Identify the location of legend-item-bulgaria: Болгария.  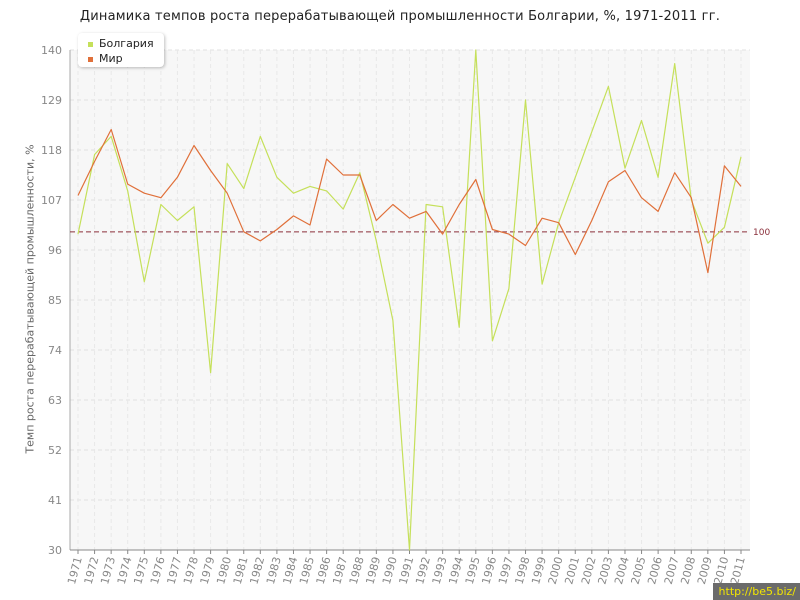
(121, 43).